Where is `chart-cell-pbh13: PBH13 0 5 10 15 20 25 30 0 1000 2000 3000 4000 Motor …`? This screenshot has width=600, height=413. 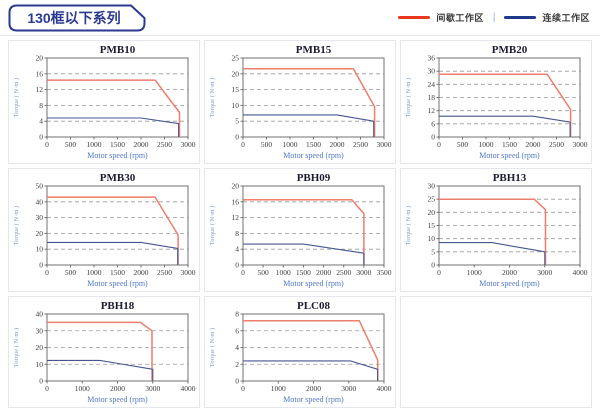 chart-cell-pbh13: PBH13 0 5 10 15 20 25 30 0 1000 2000 3000 4000 Motor … is located at coordinates (496, 230).